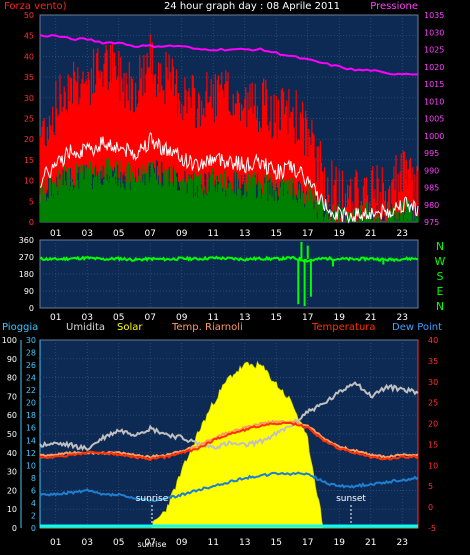  I want to click on temp-tick-label: 5, so click(430, 486).